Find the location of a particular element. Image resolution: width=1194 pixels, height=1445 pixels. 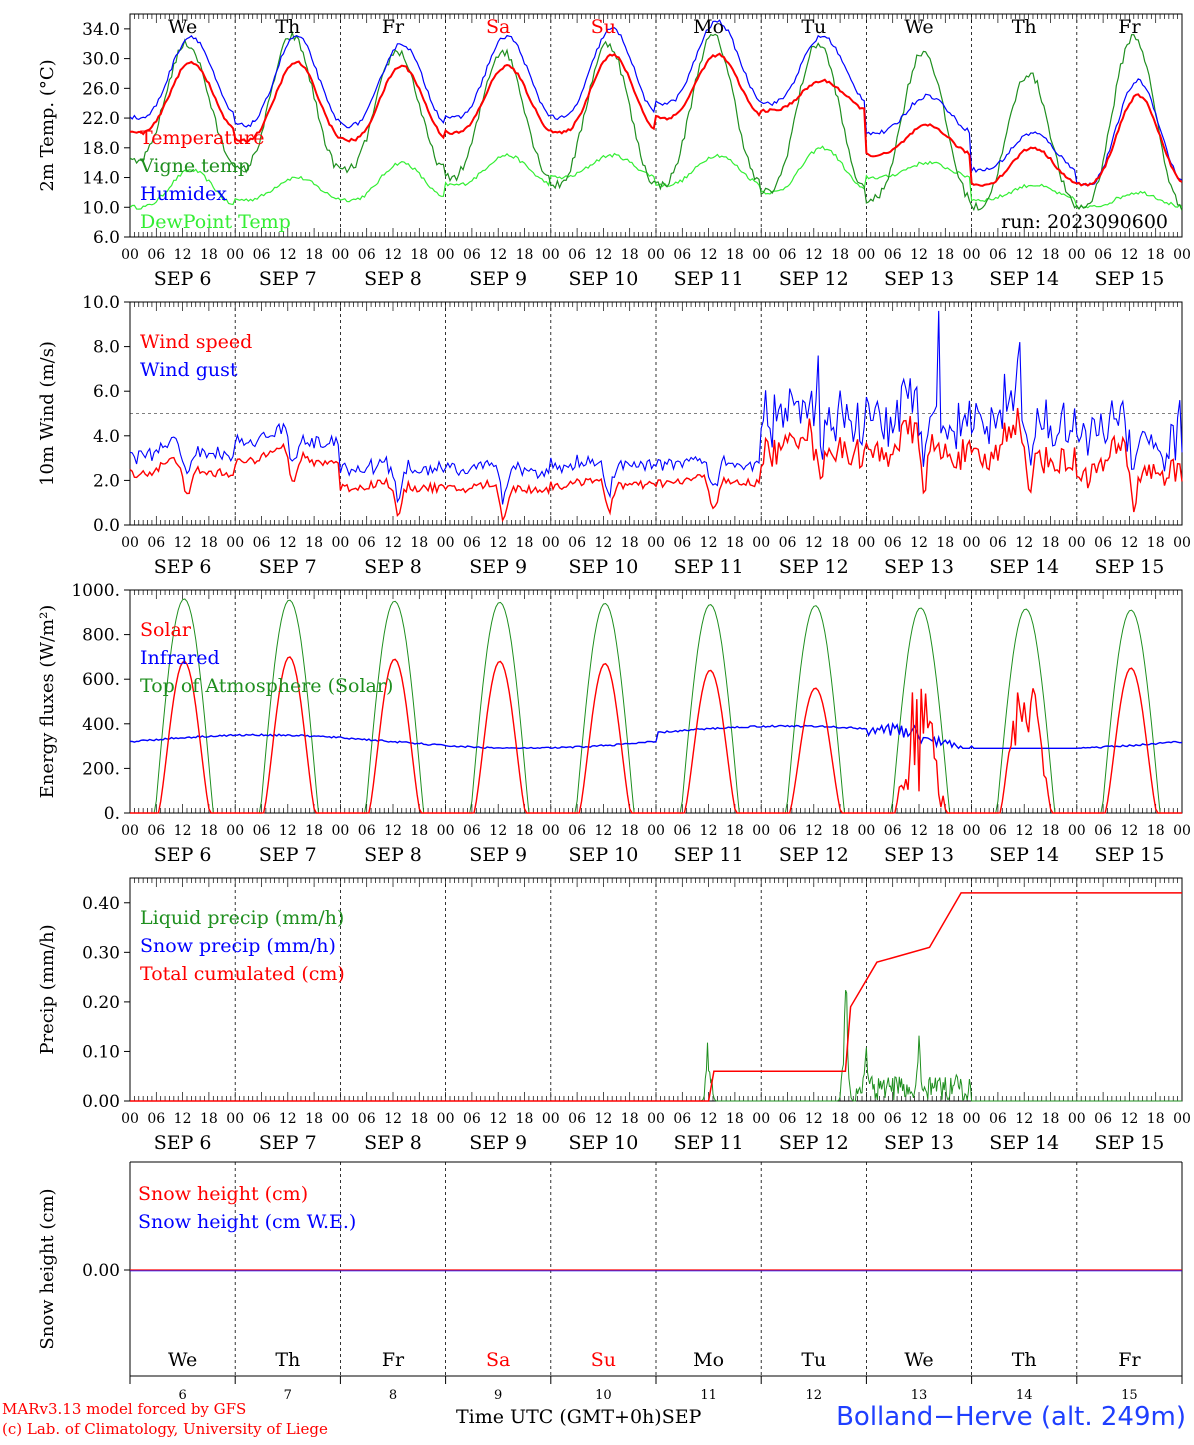

y-tick-label: 2.0 is located at coordinates (106, 481).